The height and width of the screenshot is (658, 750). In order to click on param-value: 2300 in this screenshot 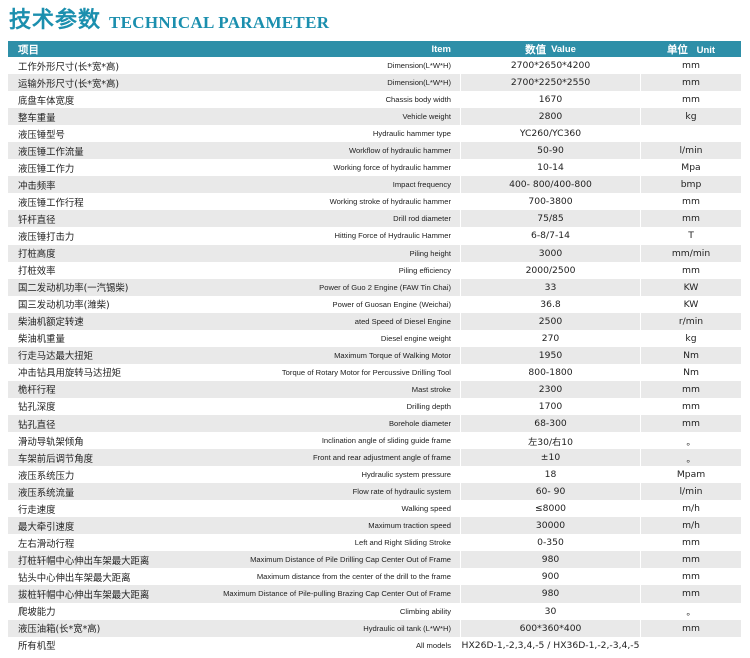, I will do `click(550, 389)`.